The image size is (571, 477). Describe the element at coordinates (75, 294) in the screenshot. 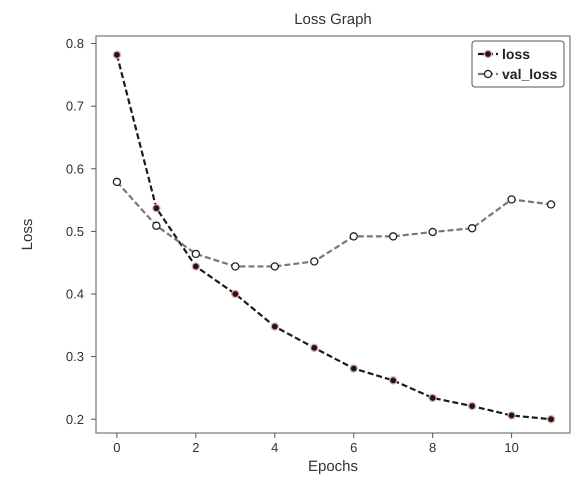

I see `y-tick-label: 0.4` at that location.